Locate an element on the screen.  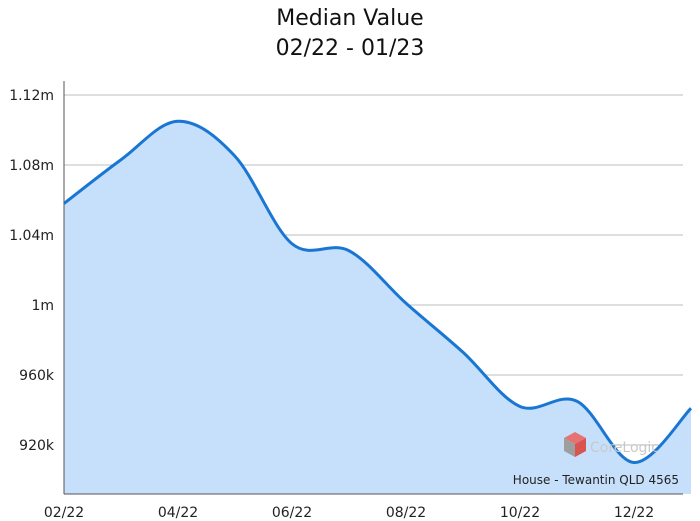
x-tick-label: 04/22 is located at coordinates (178, 513).